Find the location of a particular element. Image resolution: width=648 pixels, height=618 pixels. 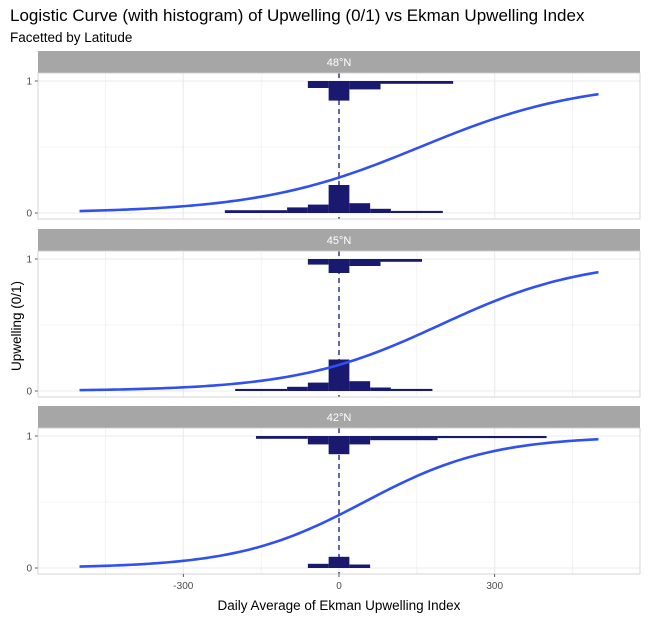

x-axis: -300 0 300 is located at coordinates (338, 583).